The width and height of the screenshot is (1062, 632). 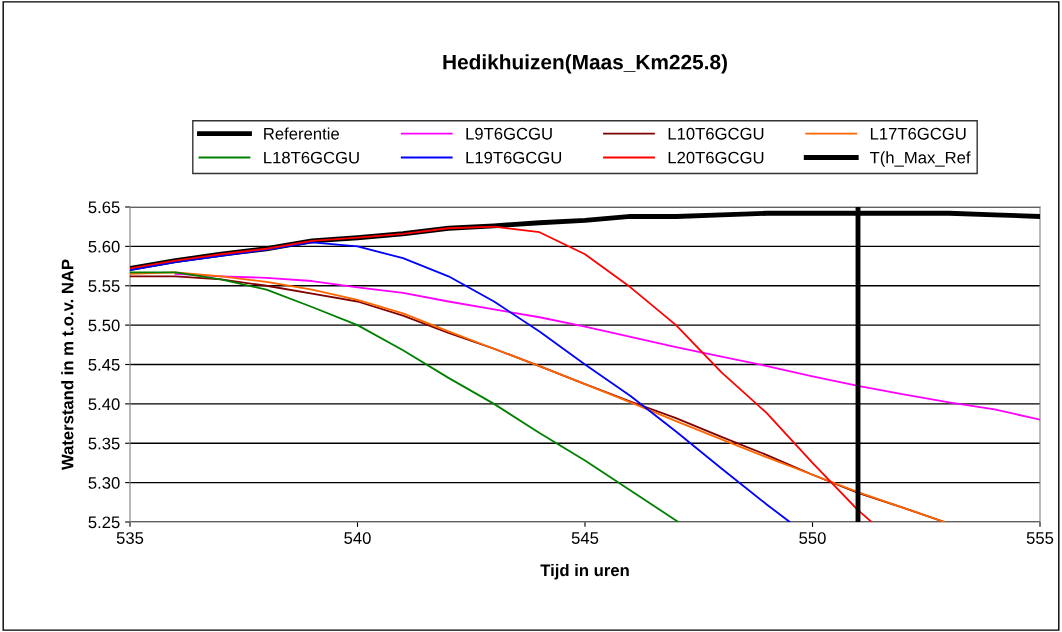 What do you see at coordinates (357, 538) in the screenshot?
I see `x-tick-label: 540` at bounding box center [357, 538].